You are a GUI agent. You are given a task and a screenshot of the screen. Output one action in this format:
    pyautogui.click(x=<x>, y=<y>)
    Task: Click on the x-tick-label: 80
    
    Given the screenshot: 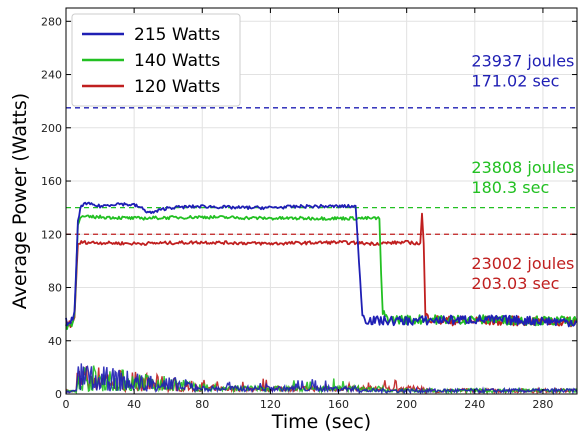 What is the action you would take?
    pyautogui.click(x=202, y=404)
    